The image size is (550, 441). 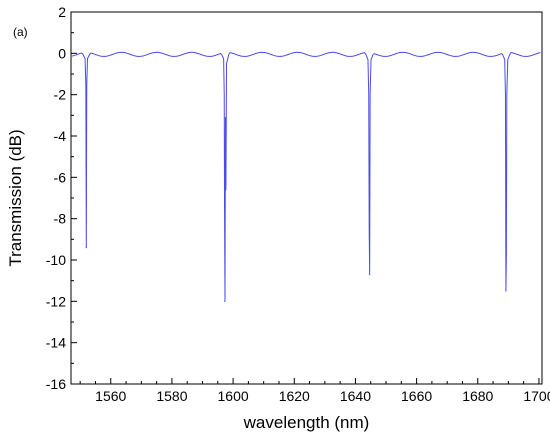 What do you see at coordinates (20, 32) in the screenshot?
I see `panel-label: (a)` at bounding box center [20, 32].